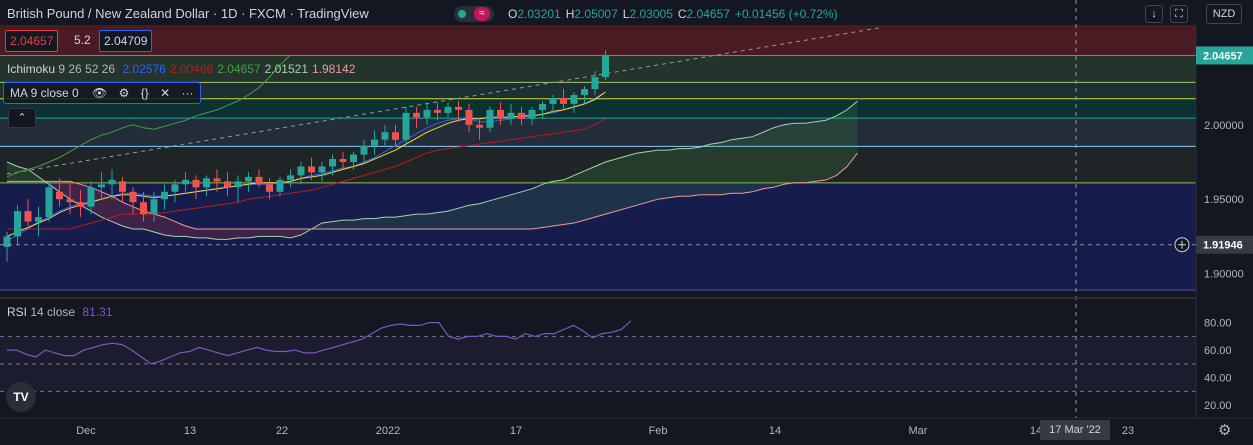 The image size is (1253, 445). What do you see at coordinates (1154, 14) in the screenshot?
I see `arrow-down-icon: ↓` at bounding box center [1154, 14].